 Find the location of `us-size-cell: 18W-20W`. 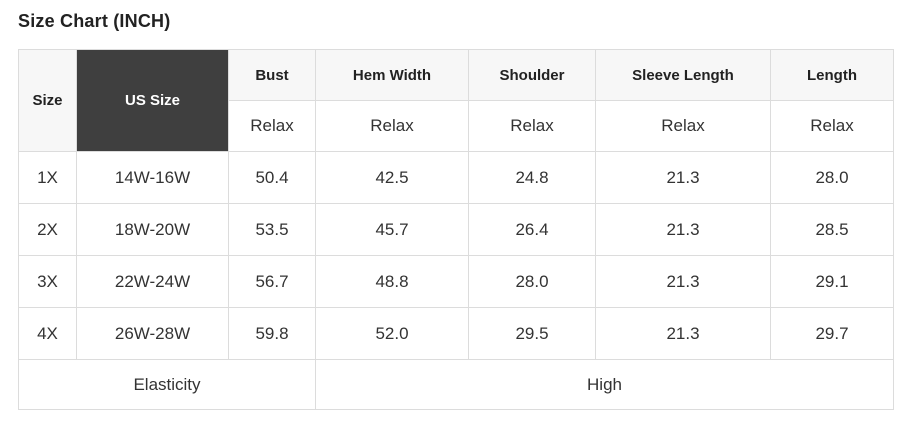

us-size-cell: 18W-20W is located at coordinates (152, 229).